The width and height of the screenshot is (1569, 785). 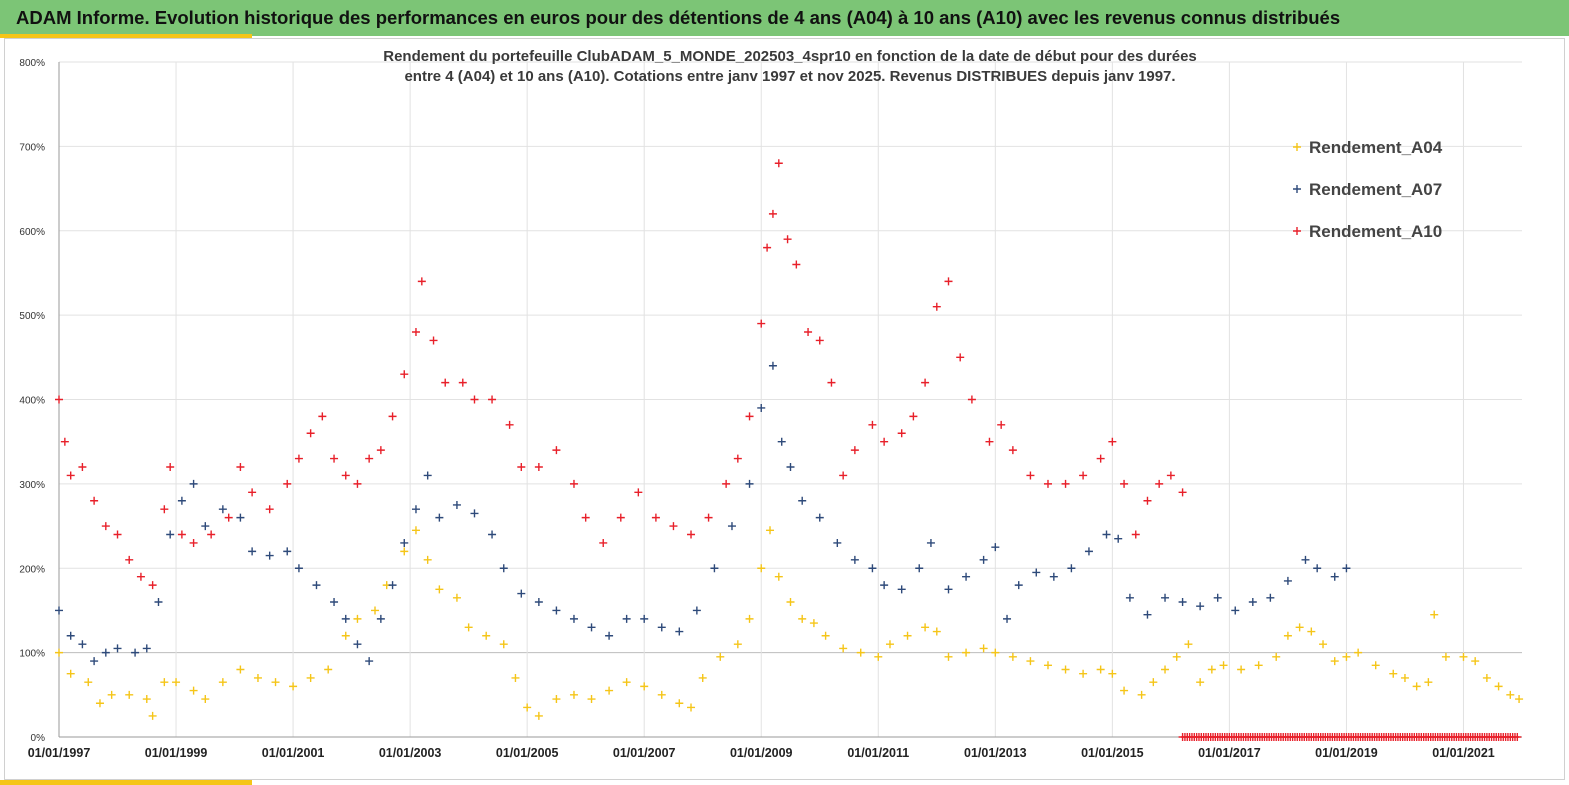 I want to click on y-tick-label: 200%, so click(x=32, y=569).